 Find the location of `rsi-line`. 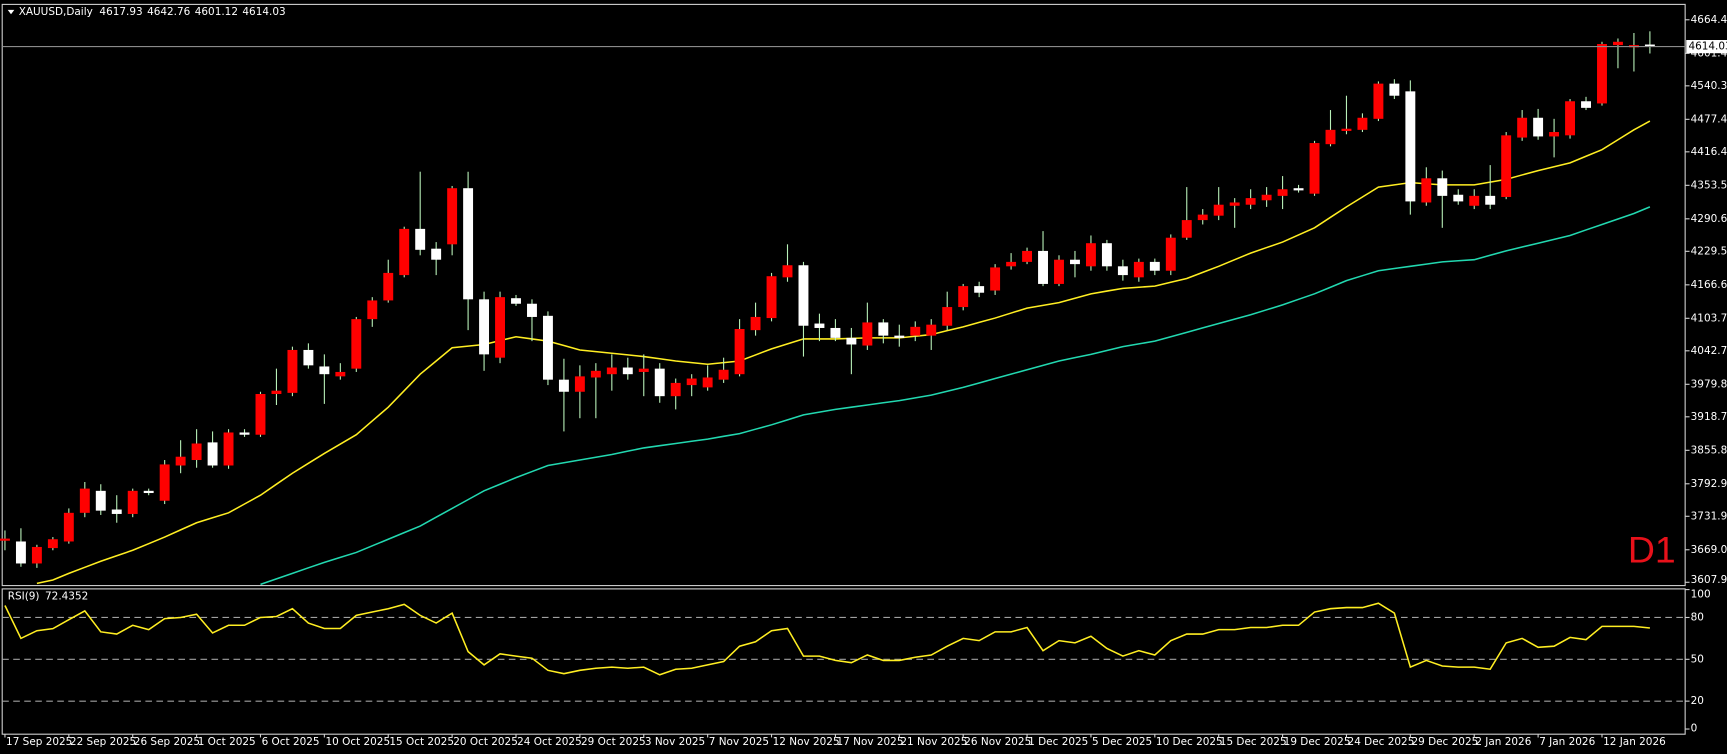

rsi-line is located at coordinates (827, 639).